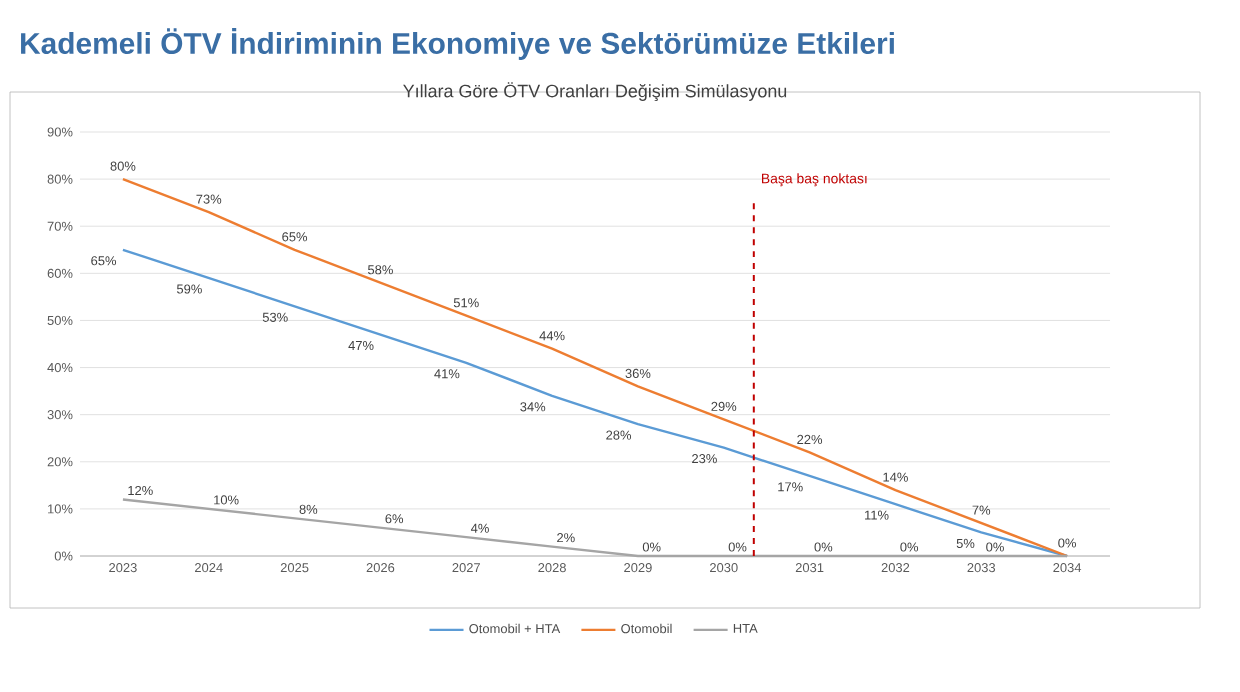  I want to click on chart-subtitle: Yıllara Göre ÖTV Oranları Değişim Simülasyonu, so click(595, 92).